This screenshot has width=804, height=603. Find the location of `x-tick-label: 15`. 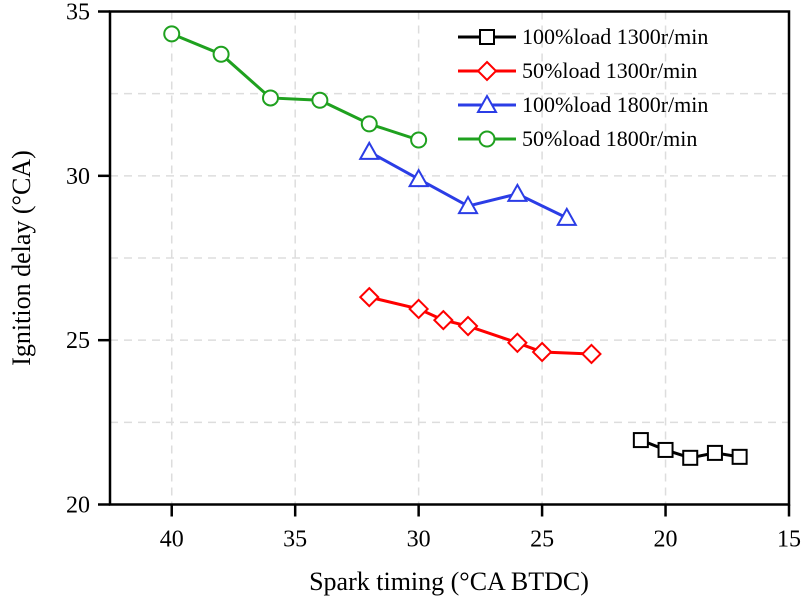

x-tick-label: 15 is located at coordinates (789, 540).